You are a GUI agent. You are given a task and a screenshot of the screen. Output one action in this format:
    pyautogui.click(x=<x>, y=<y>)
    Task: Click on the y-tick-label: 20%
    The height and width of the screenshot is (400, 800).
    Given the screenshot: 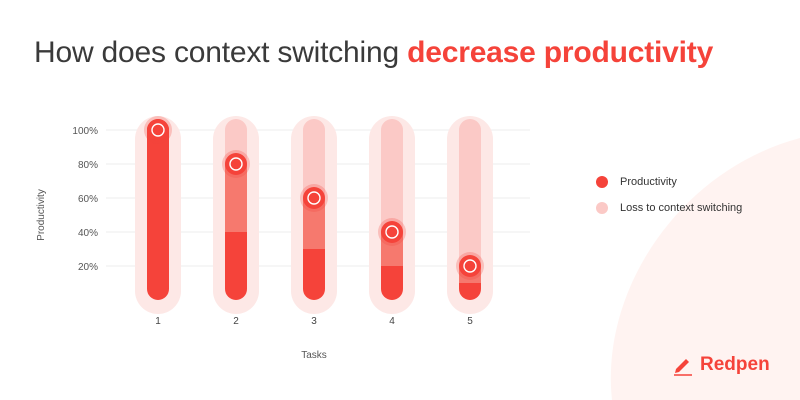 What is the action you would take?
    pyautogui.click(x=88, y=267)
    